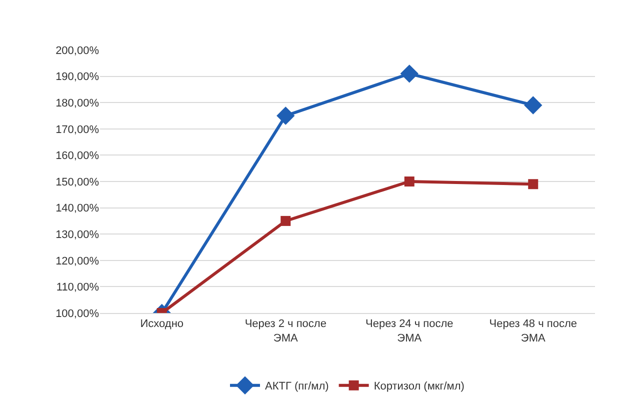  Describe the element at coordinates (78, 182) in the screenshot. I see `y-tick-label: 150,00%` at that location.